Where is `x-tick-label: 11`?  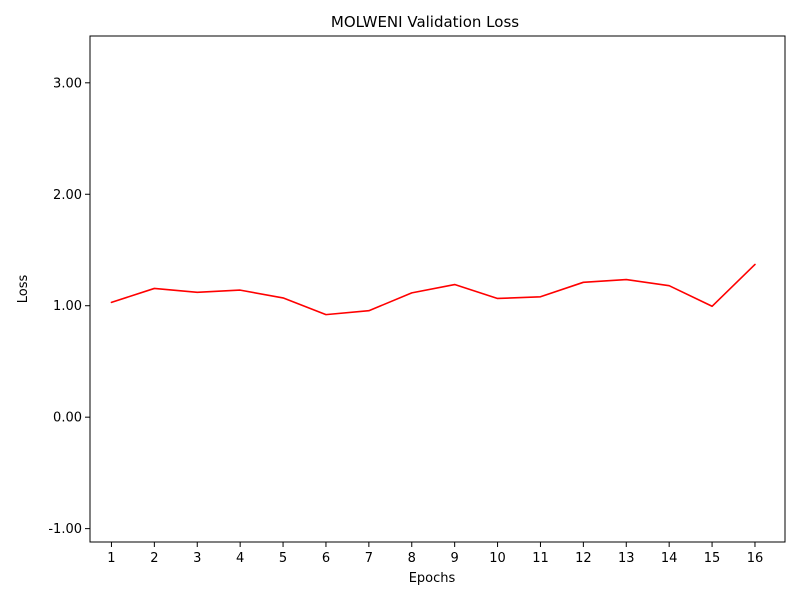
x-tick-label: 11 is located at coordinates (540, 558).